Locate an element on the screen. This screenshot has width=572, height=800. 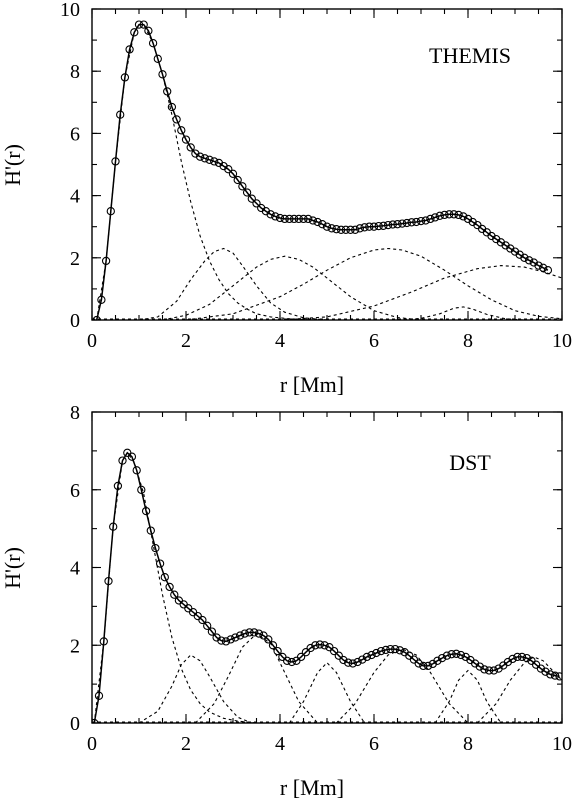
x-tick-label: 4 is located at coordinates (280, 744).